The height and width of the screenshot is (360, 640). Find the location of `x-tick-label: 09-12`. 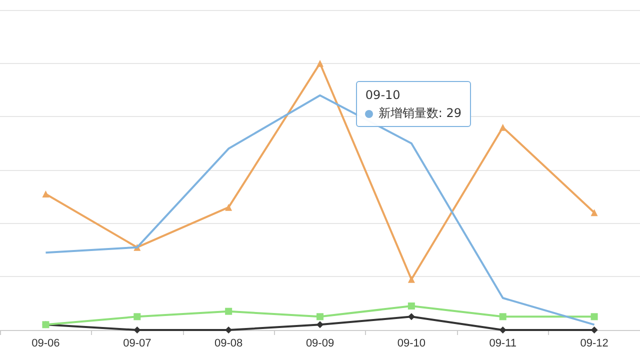

x-tick-label: 09-12 is located at coordinates (594, 344).